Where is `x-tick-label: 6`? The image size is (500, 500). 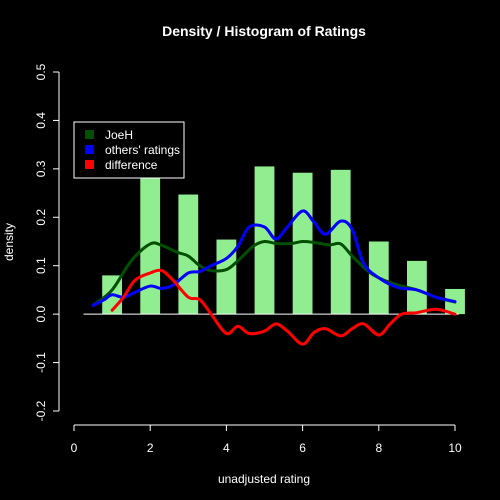
x-tick-label: 6 is located at coordinates (302, 448).